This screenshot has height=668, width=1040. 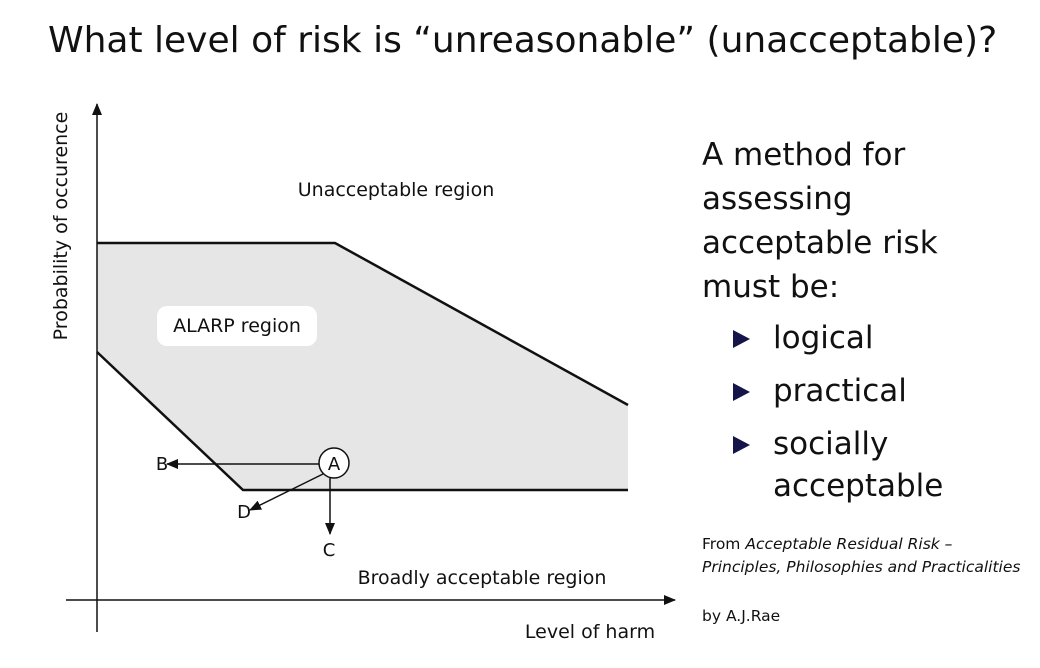 I want to click on criteria-item: practical, so click(x=862, y=391).